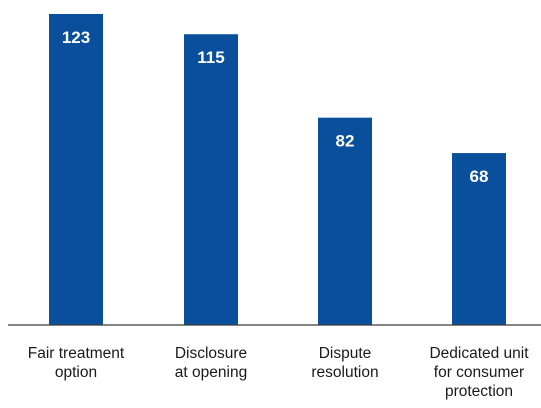 This screenshot has width=541, height=408. What do you see at coordinates (76, 372) in the screenshot?
I see `category-label-line: option` at bounding box center [76, 372].